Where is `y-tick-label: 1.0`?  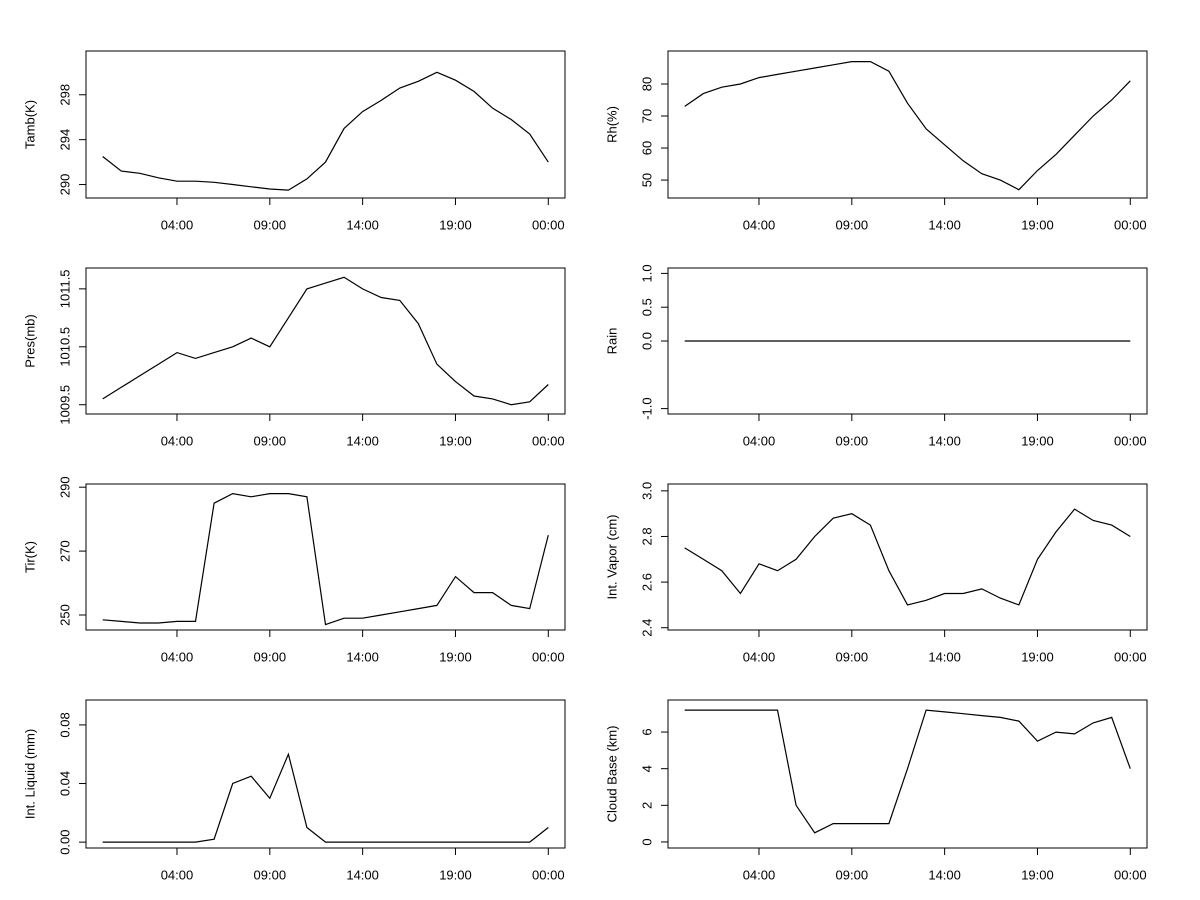 y-tick-label: 1.0 is located at coordinates (646, 273).